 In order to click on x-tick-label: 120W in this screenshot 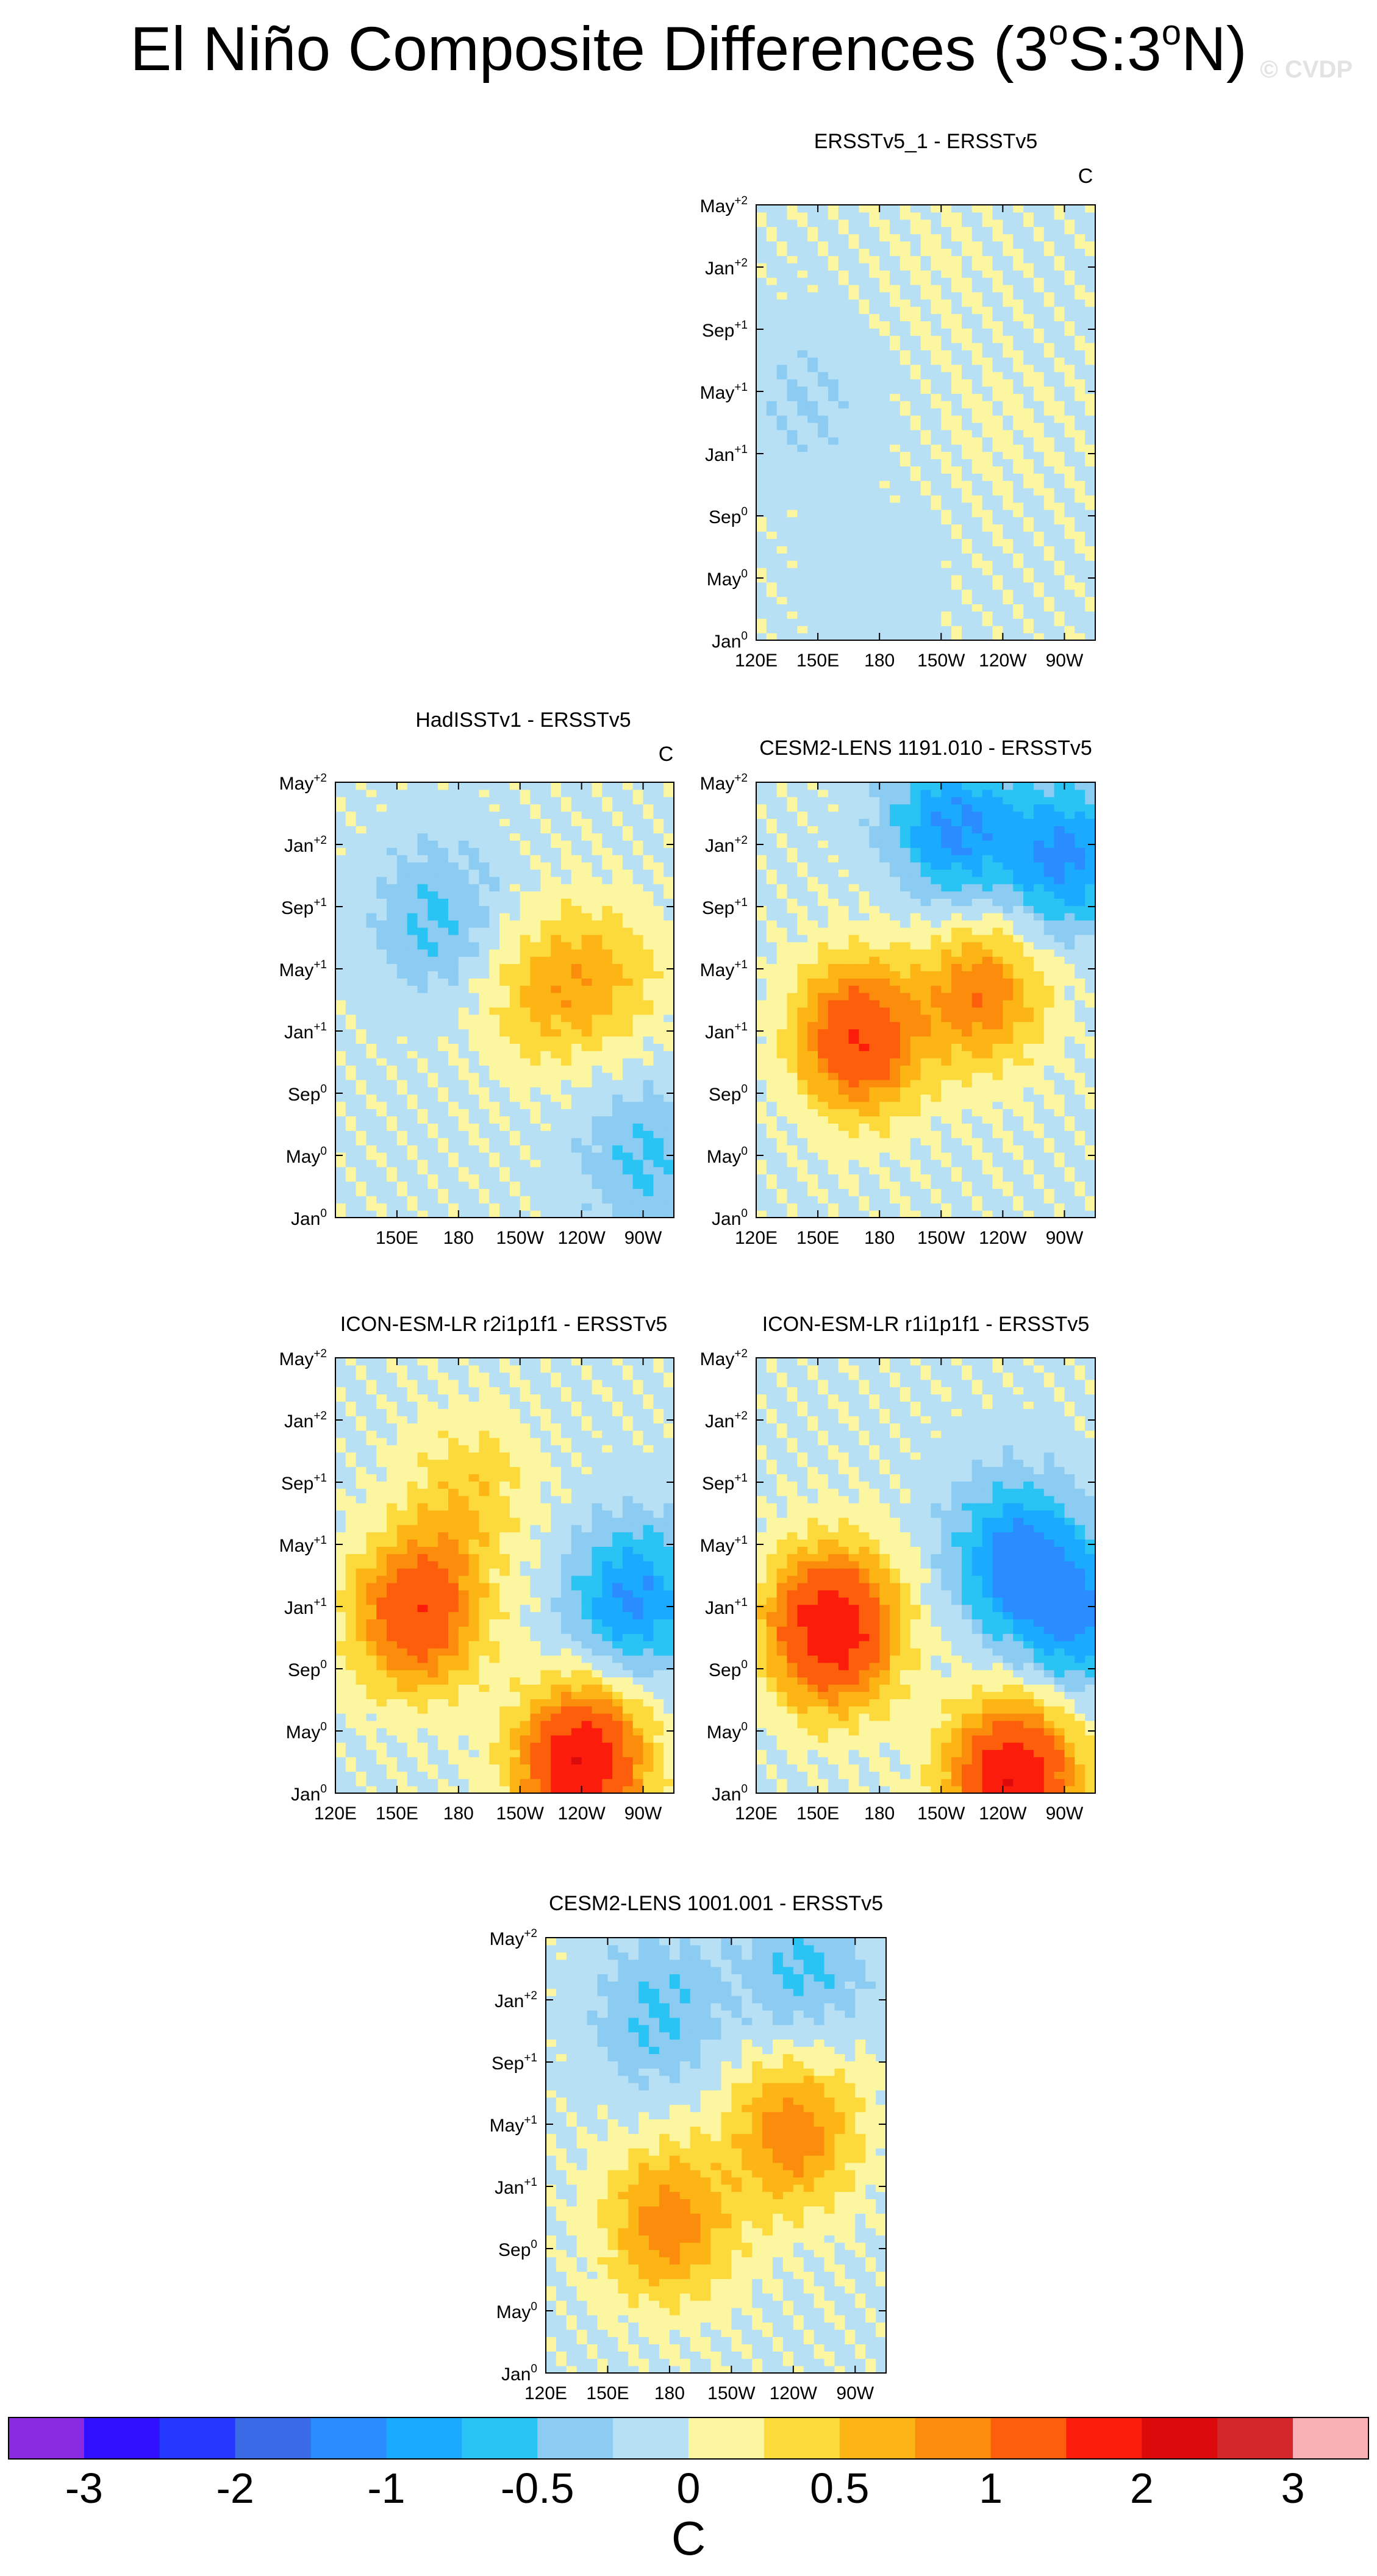, I will do `click(1003, 661)`.